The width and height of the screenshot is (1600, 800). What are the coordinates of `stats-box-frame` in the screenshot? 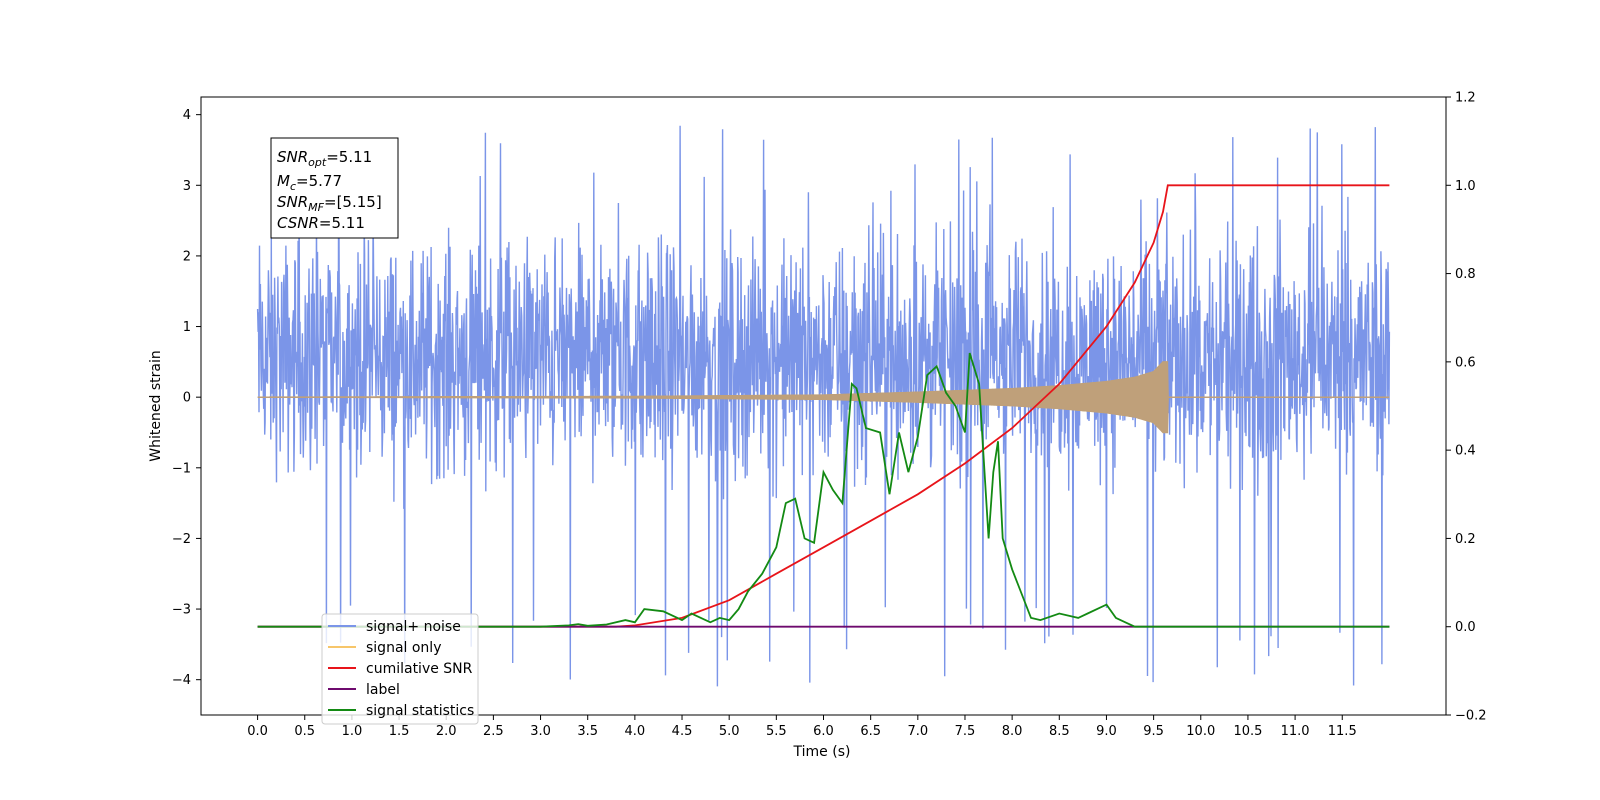 It's located at (334, 188).